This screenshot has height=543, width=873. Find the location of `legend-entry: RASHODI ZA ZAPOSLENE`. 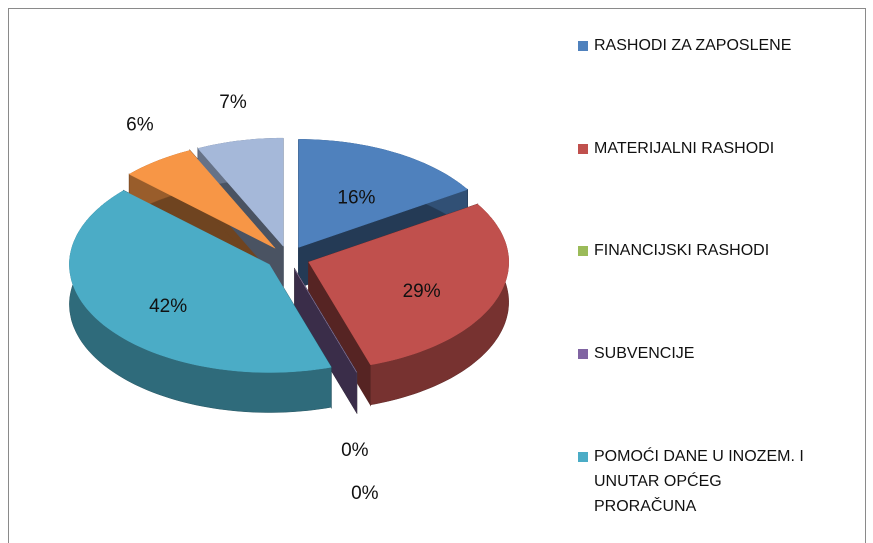

legend-entry: RASHODI ZA ZAPOSLENE is located at coordinates (703, 45).